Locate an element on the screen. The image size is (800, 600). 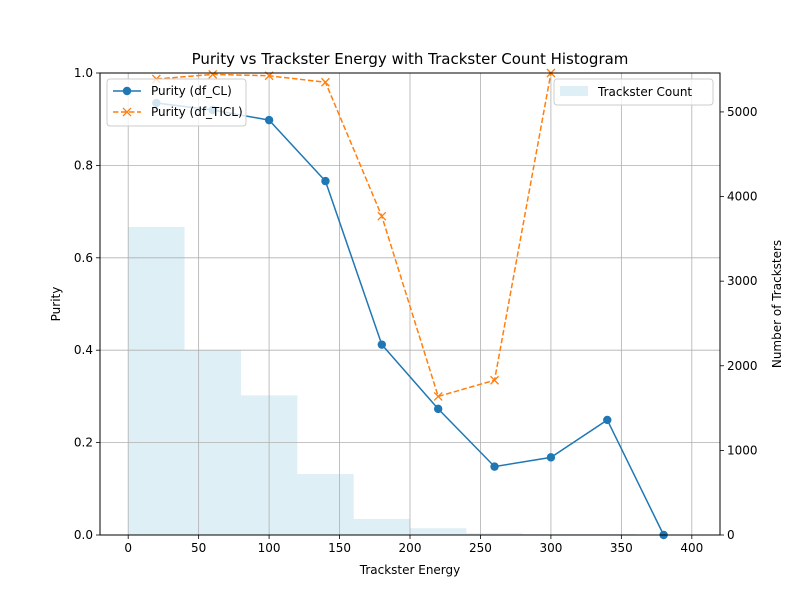
x-tick-label: 200 is located at coordinates (410, 548).